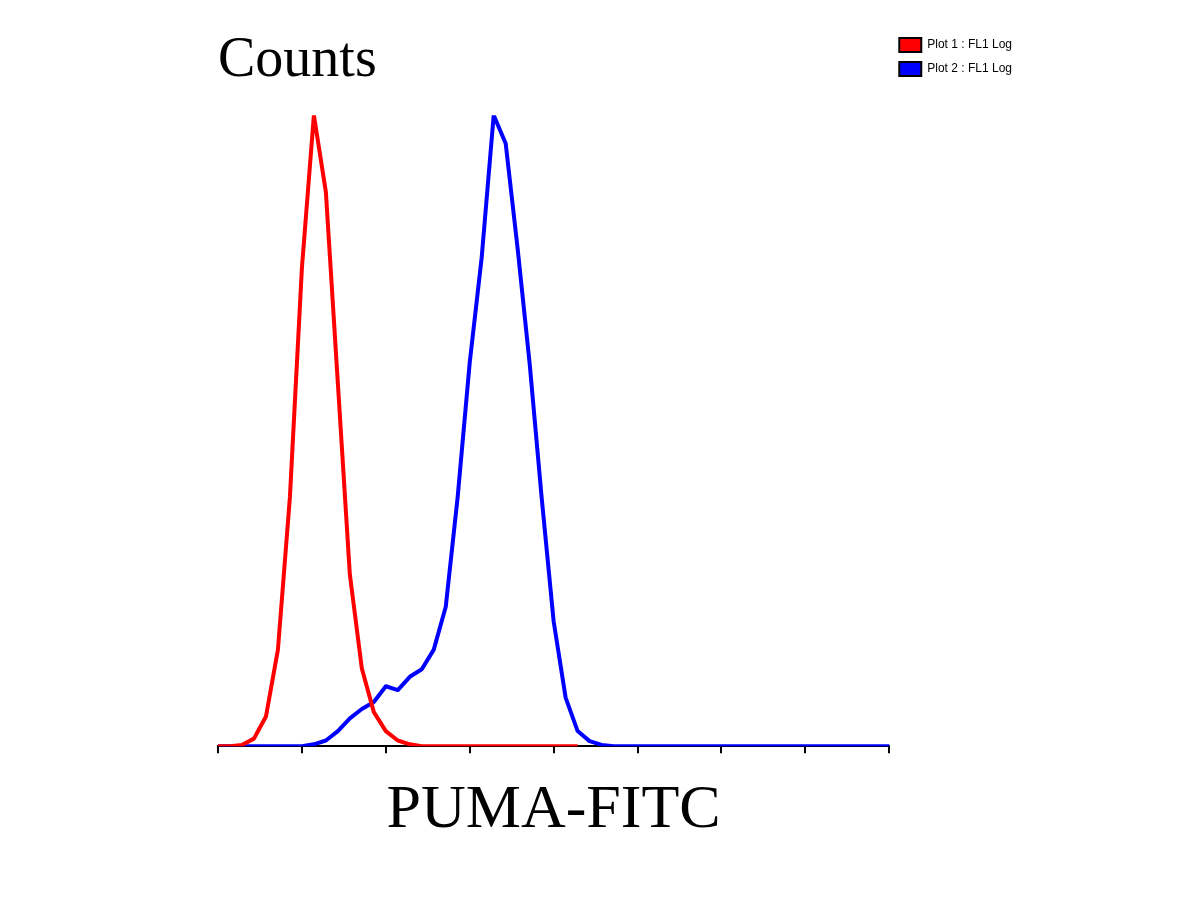  Describe the element at coordinates (970, 68) in the screenshot. I see `legend-label: Plot 2 : FL1 Log` at that location.